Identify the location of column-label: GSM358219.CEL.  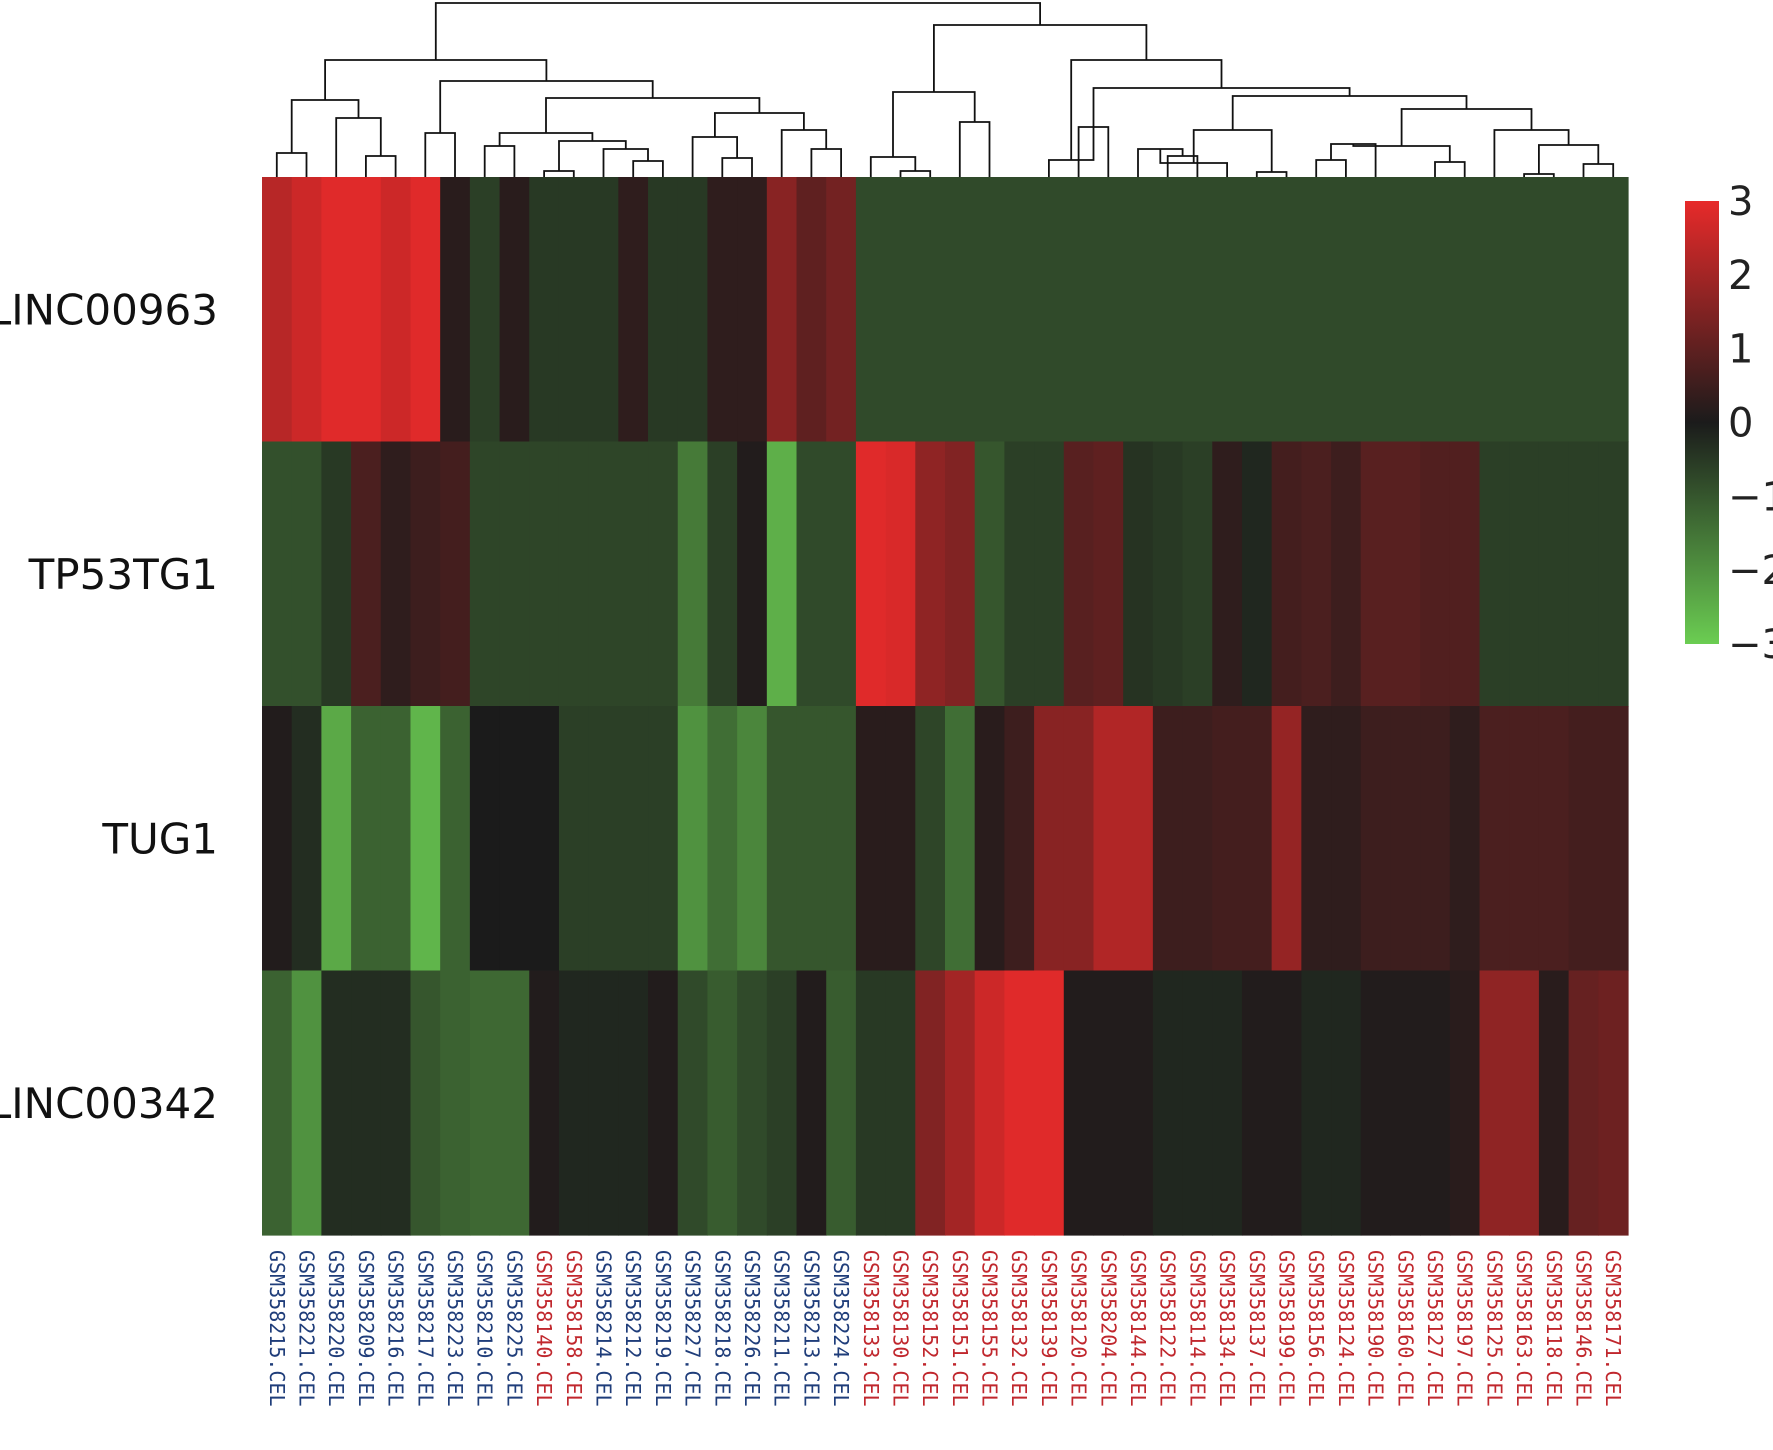
(663, 1328).